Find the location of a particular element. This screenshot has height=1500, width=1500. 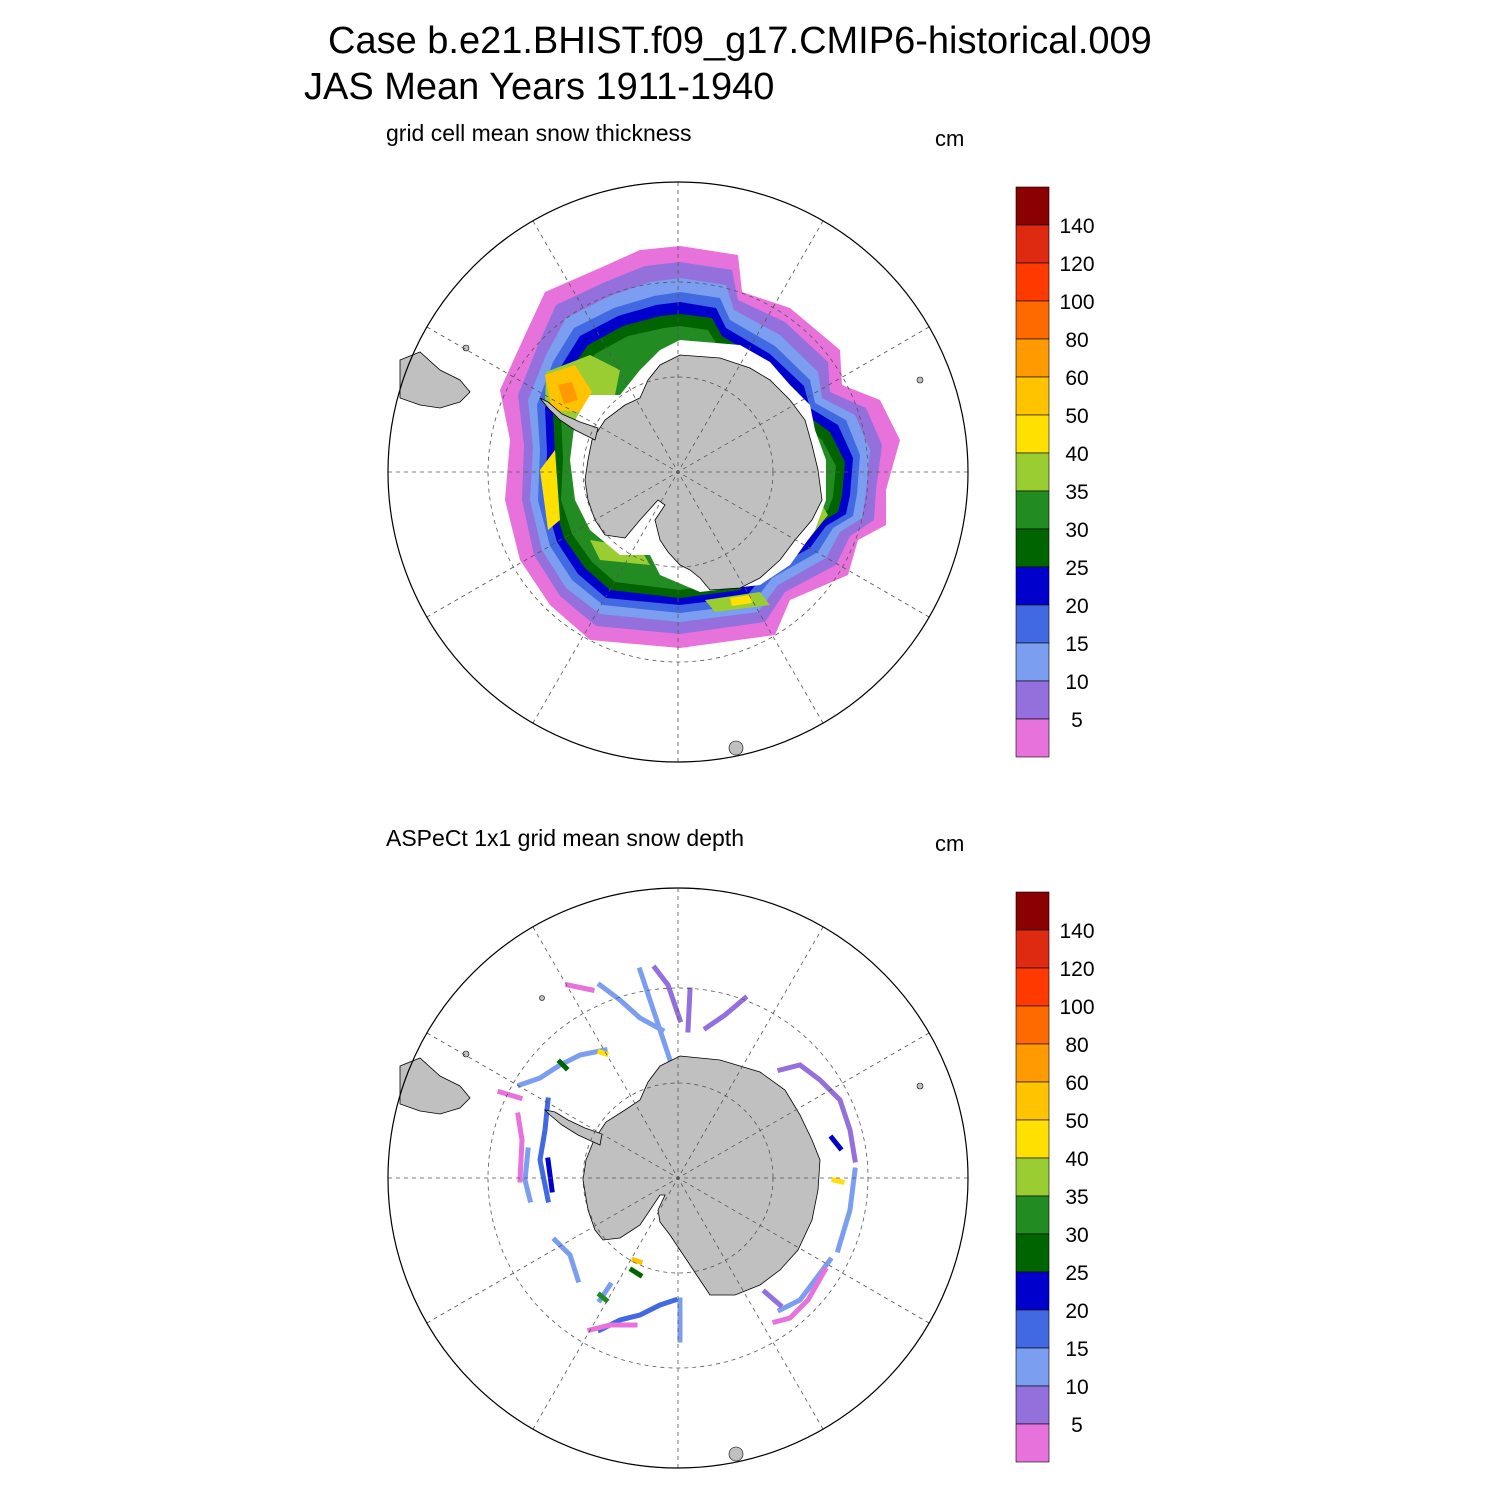

panel-1-title: grid cell mean snow thickness is located at coordinates (539, 133).